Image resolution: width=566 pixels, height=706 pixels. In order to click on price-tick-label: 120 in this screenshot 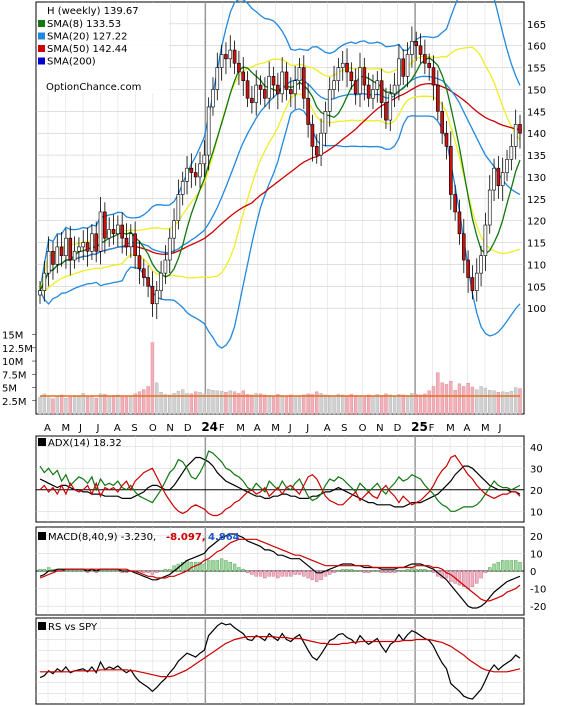, I will do `click(536, 222)`.